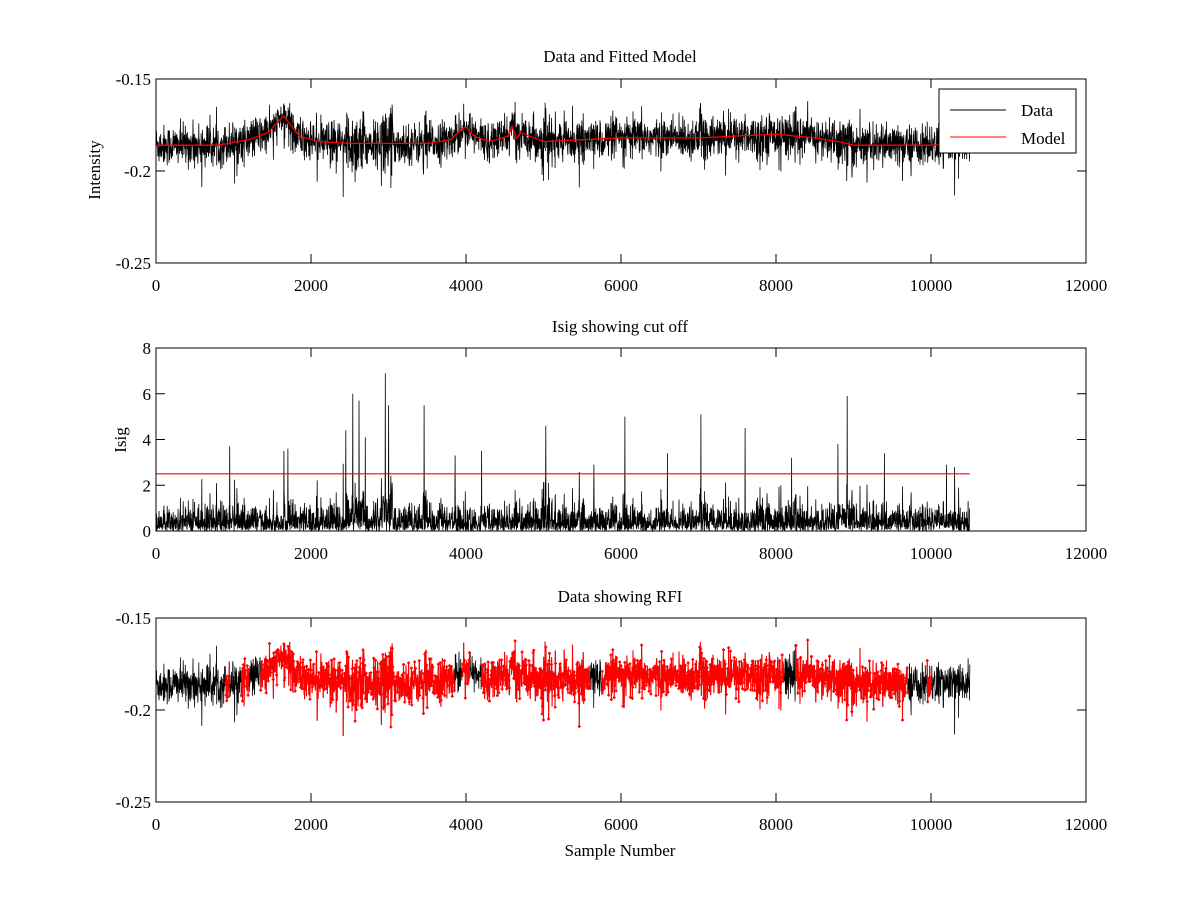 This screenshot has width=1200, height=900. I want to click on y-tick-label: 4, so click(147, 440).